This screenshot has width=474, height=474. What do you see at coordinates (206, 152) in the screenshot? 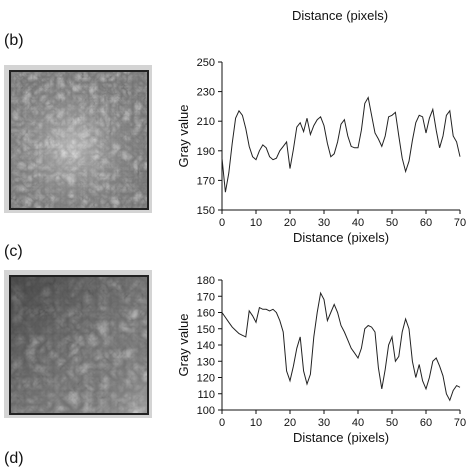
I see `chart-b-y-tick-label: 190` at bounding box center [206, 152].